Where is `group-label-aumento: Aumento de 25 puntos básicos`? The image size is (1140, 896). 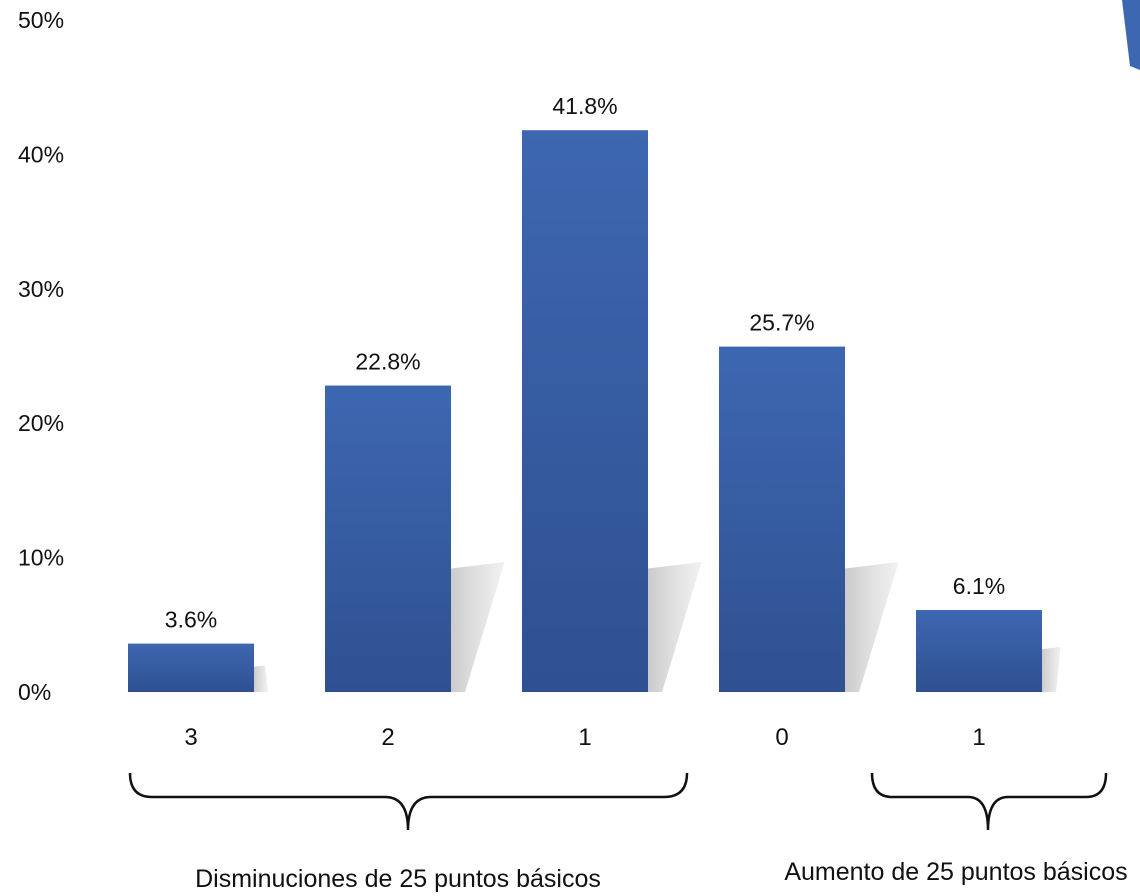 group-label-aumento: Aumento de 25 puntos básicos is located at coordinates (955, 872).